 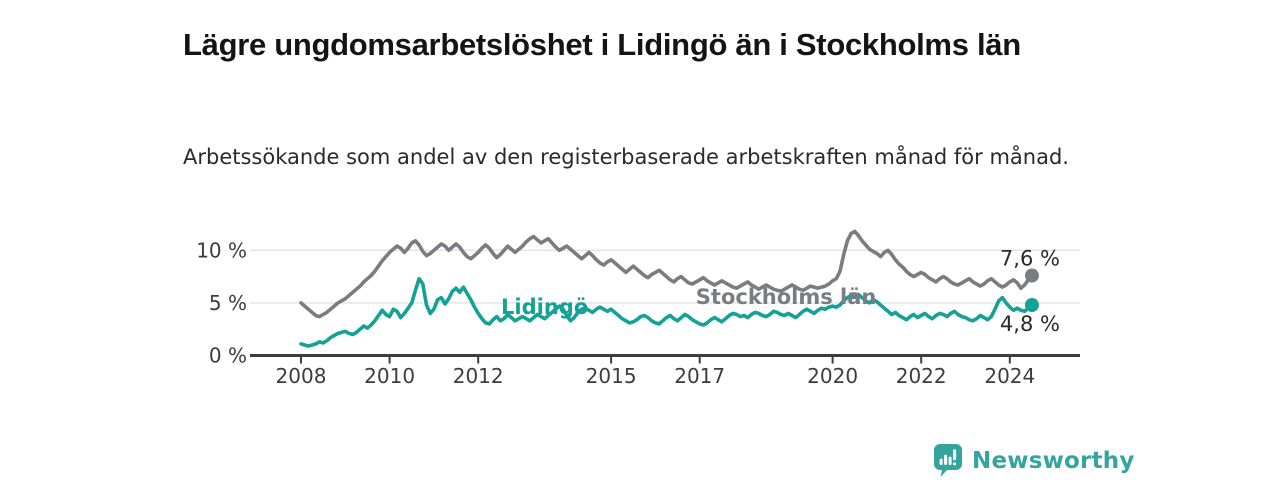 I want to click on newsworthy-logo: Newsworthy, so click(x=1034, y=460).